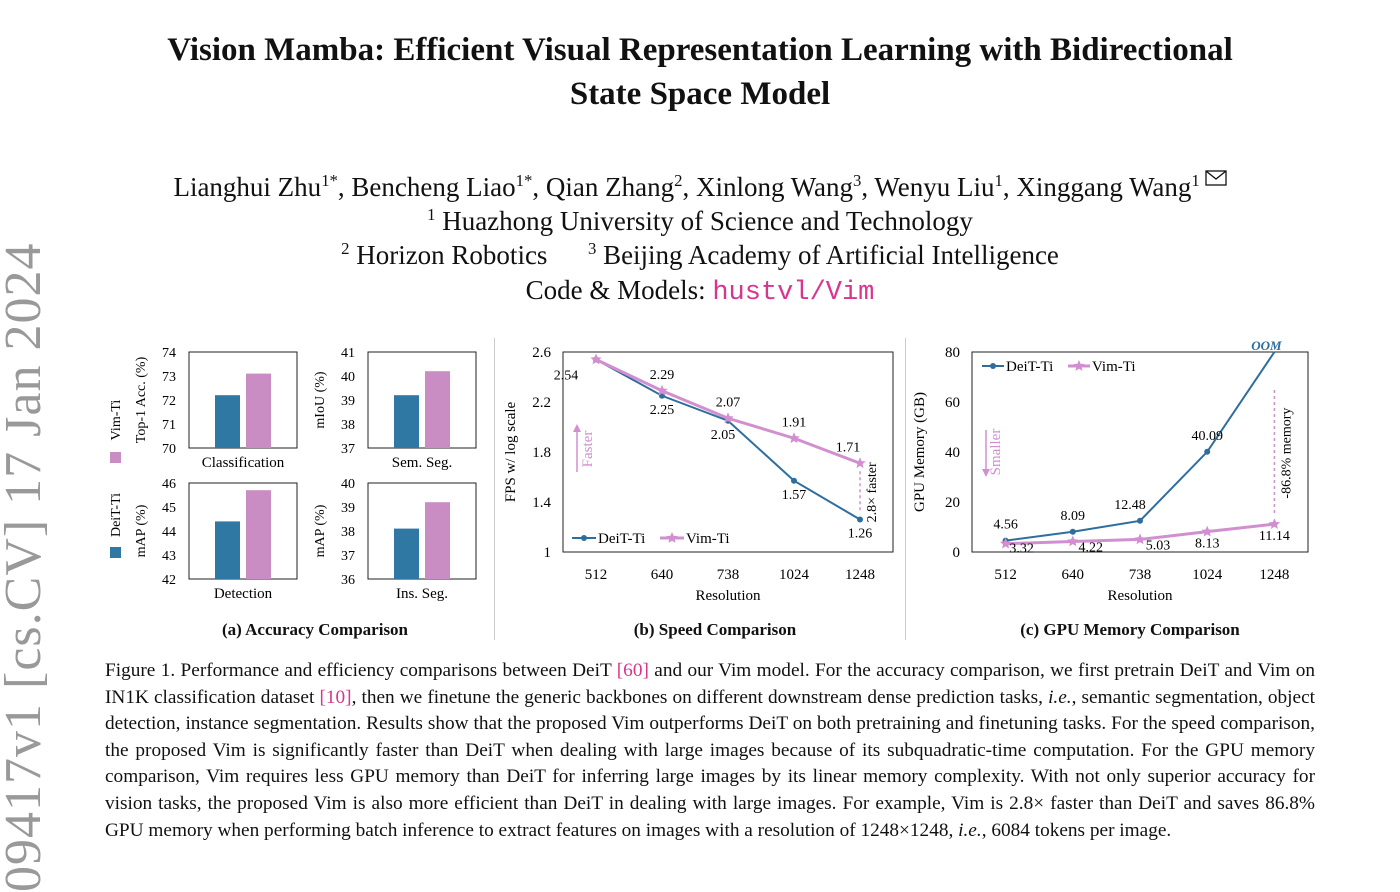 This screenshot has height=892, width=1400. Describe the element at coordinates (920, 452) in the screenshot. I see `y-axis-label: GPU Memory (GB)` at that location.